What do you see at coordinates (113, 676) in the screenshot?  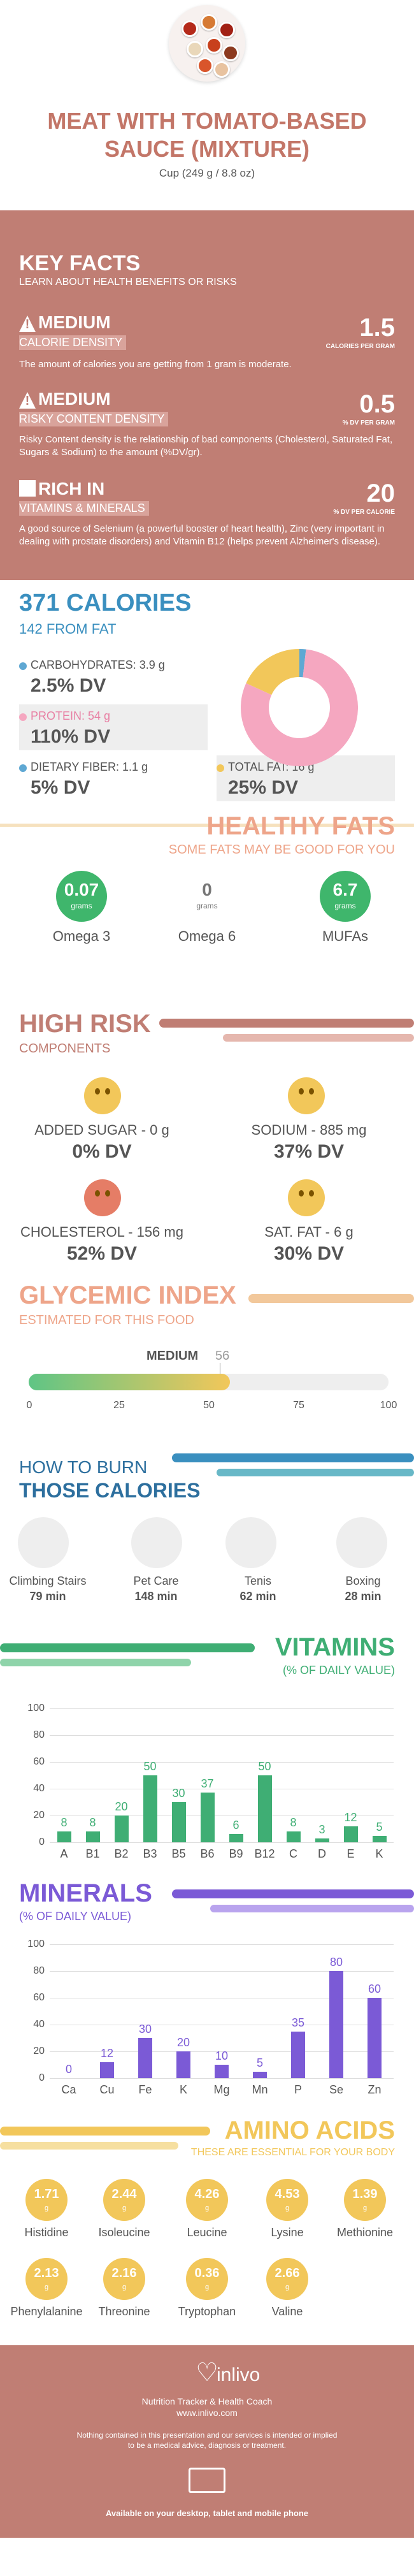 I see `macro-carbs: CARBOHYDRATES: 3.9 g 2.5% DV` at bounding box center [113, 676].